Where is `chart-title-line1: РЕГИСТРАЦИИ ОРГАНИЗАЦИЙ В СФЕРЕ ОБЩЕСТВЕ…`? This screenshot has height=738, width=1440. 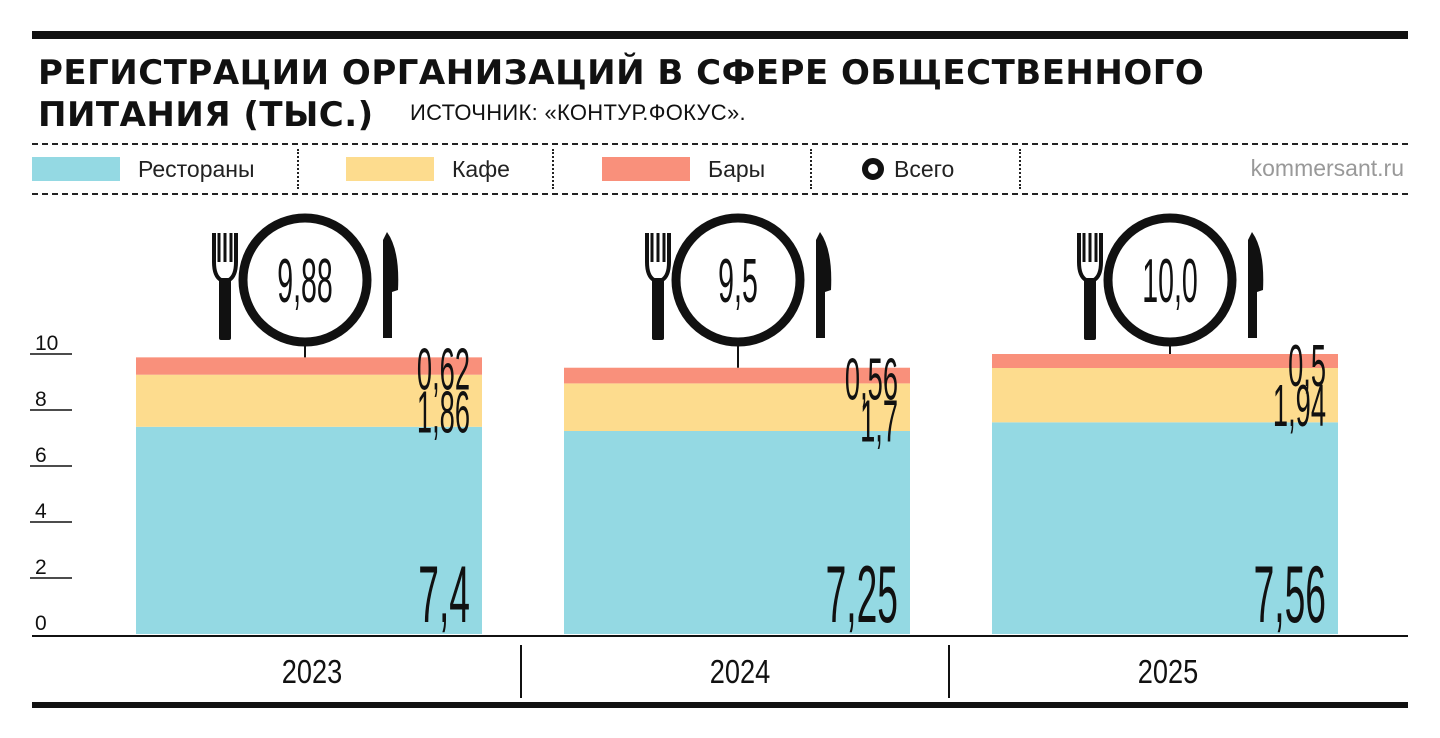
chart-title-line1: РЕГИСТРАЦИИ ОРГАНИЗАЦИЙ В СФЕРЕ ОБЩЕСТВЕ… is located at coordinates (621, 73).